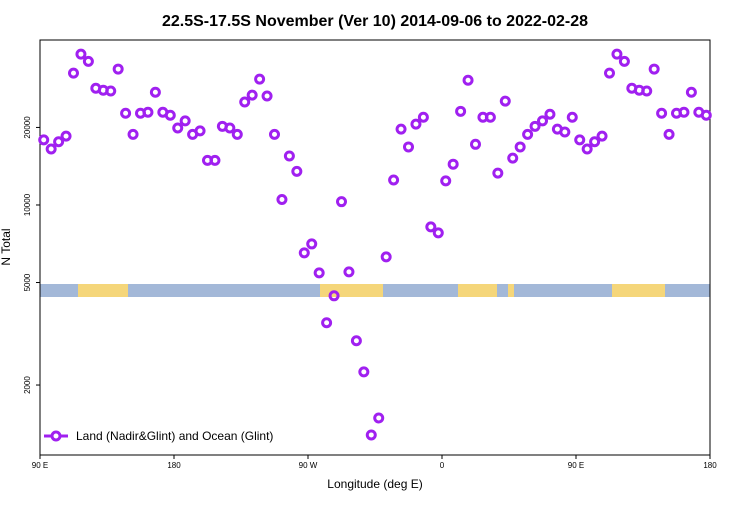 This screenshot has width=750, height=505. What do you see at coordinates (174, 436) in the screenshot?
I see `legend-label: Land (Nadir&Glint) and Ocean (Glint)` at bounding box center [174, 436].